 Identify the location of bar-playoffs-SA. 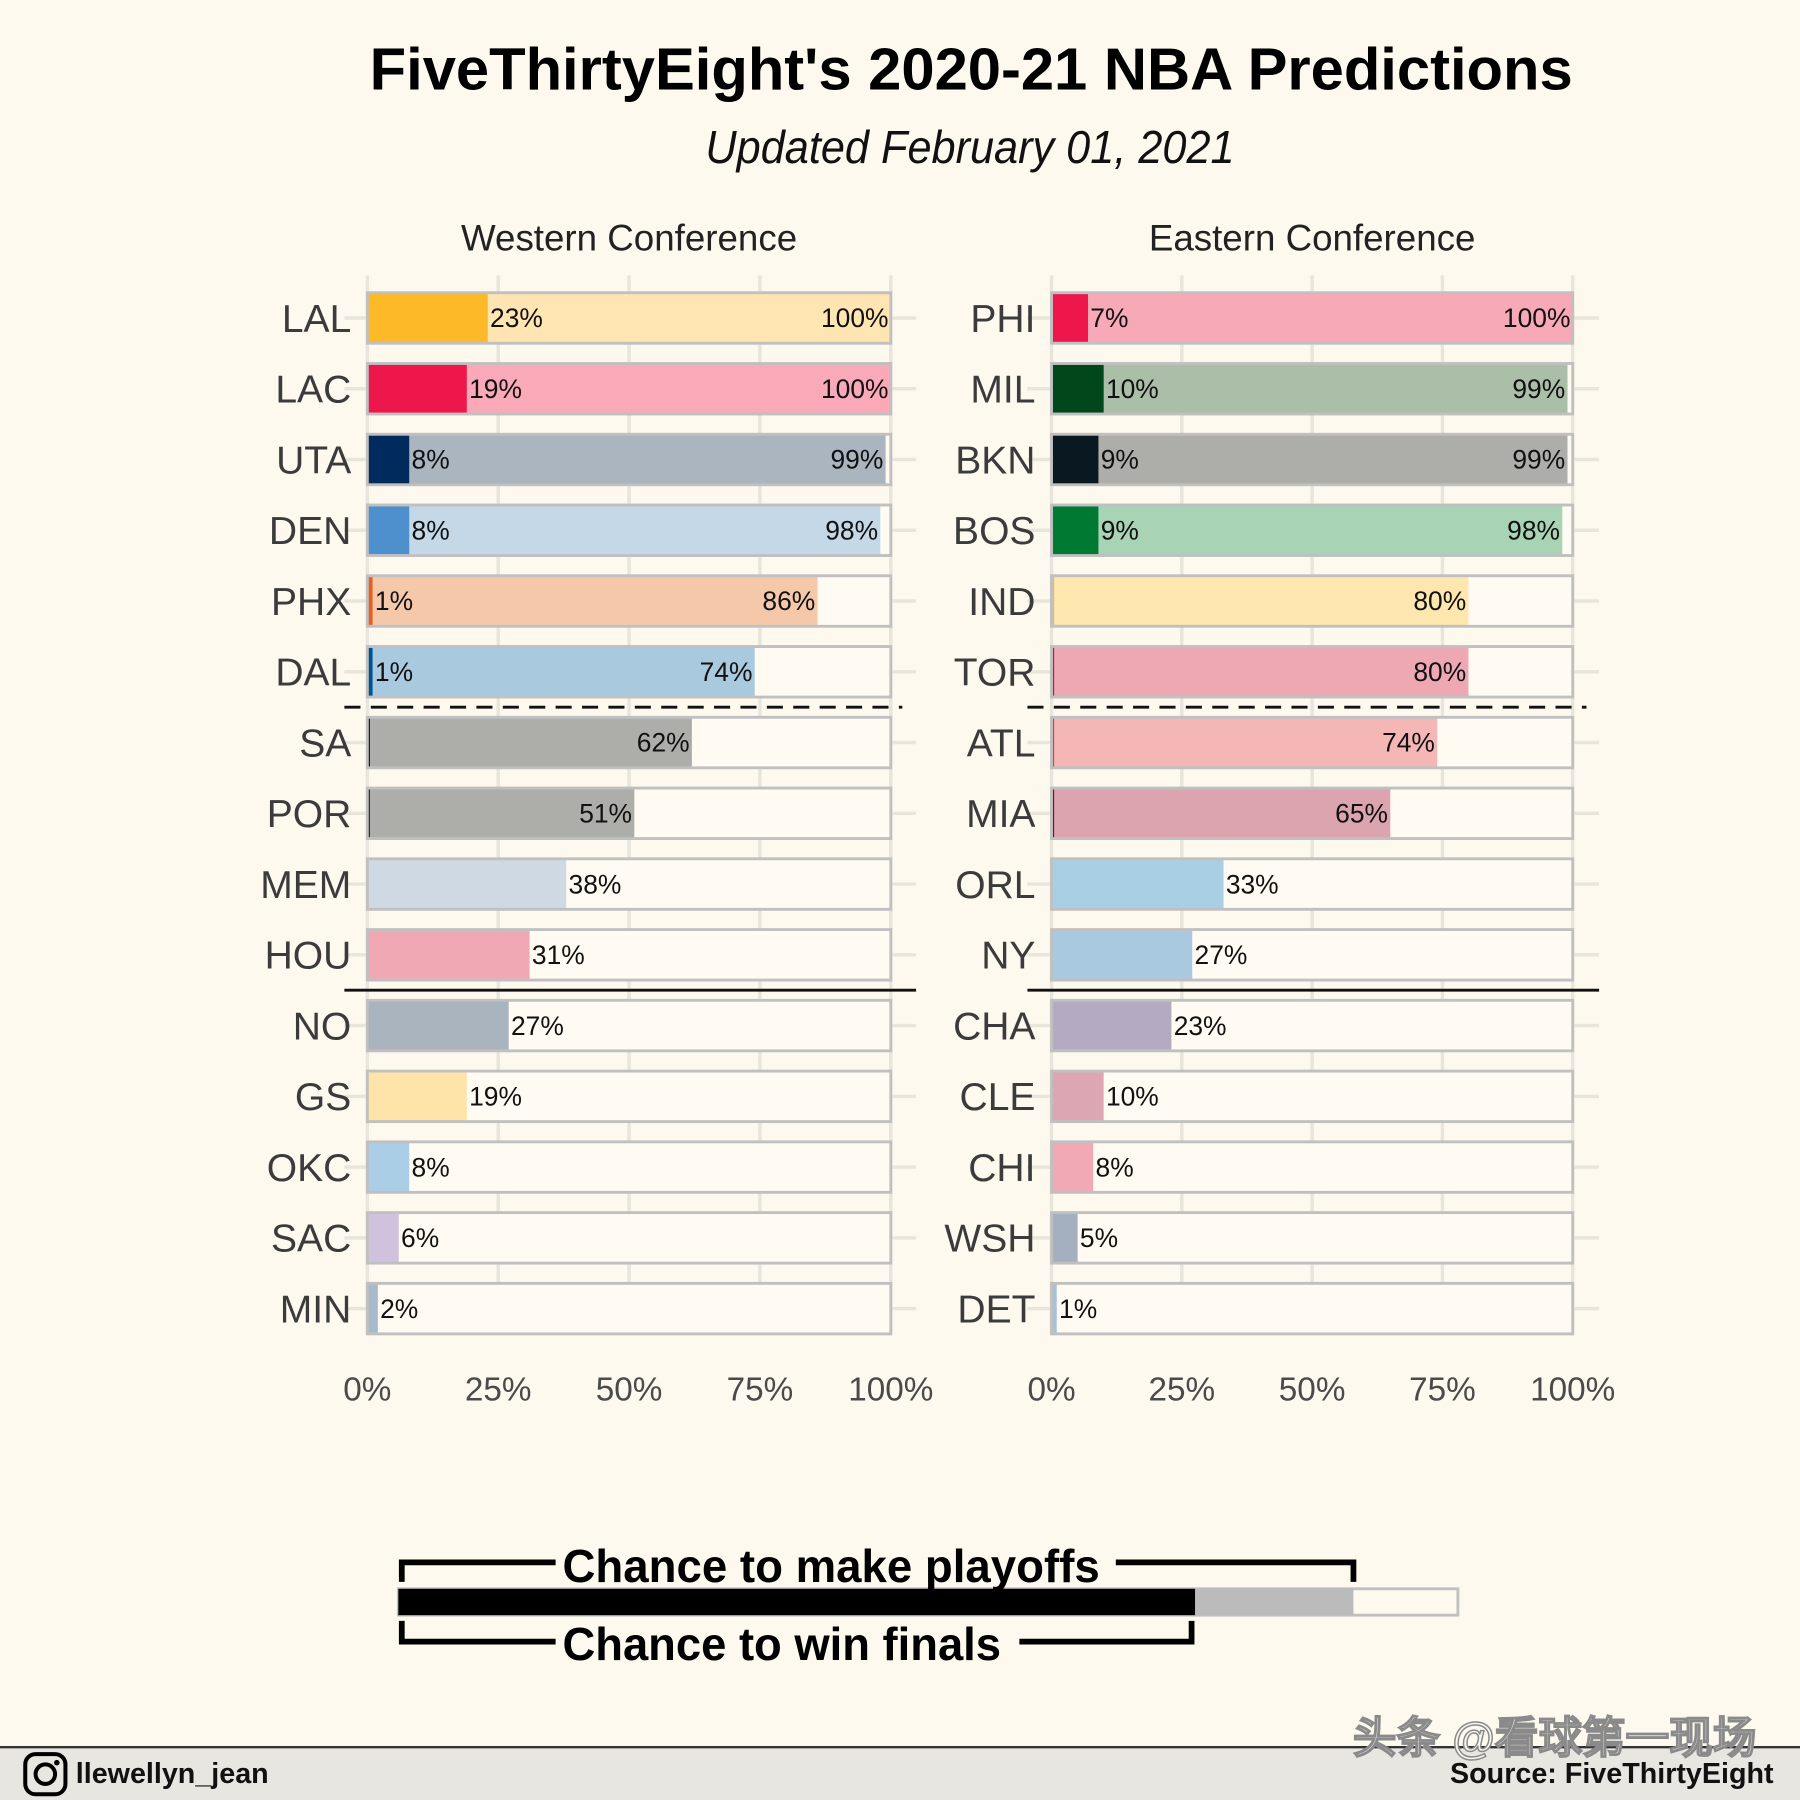
(529, 742).